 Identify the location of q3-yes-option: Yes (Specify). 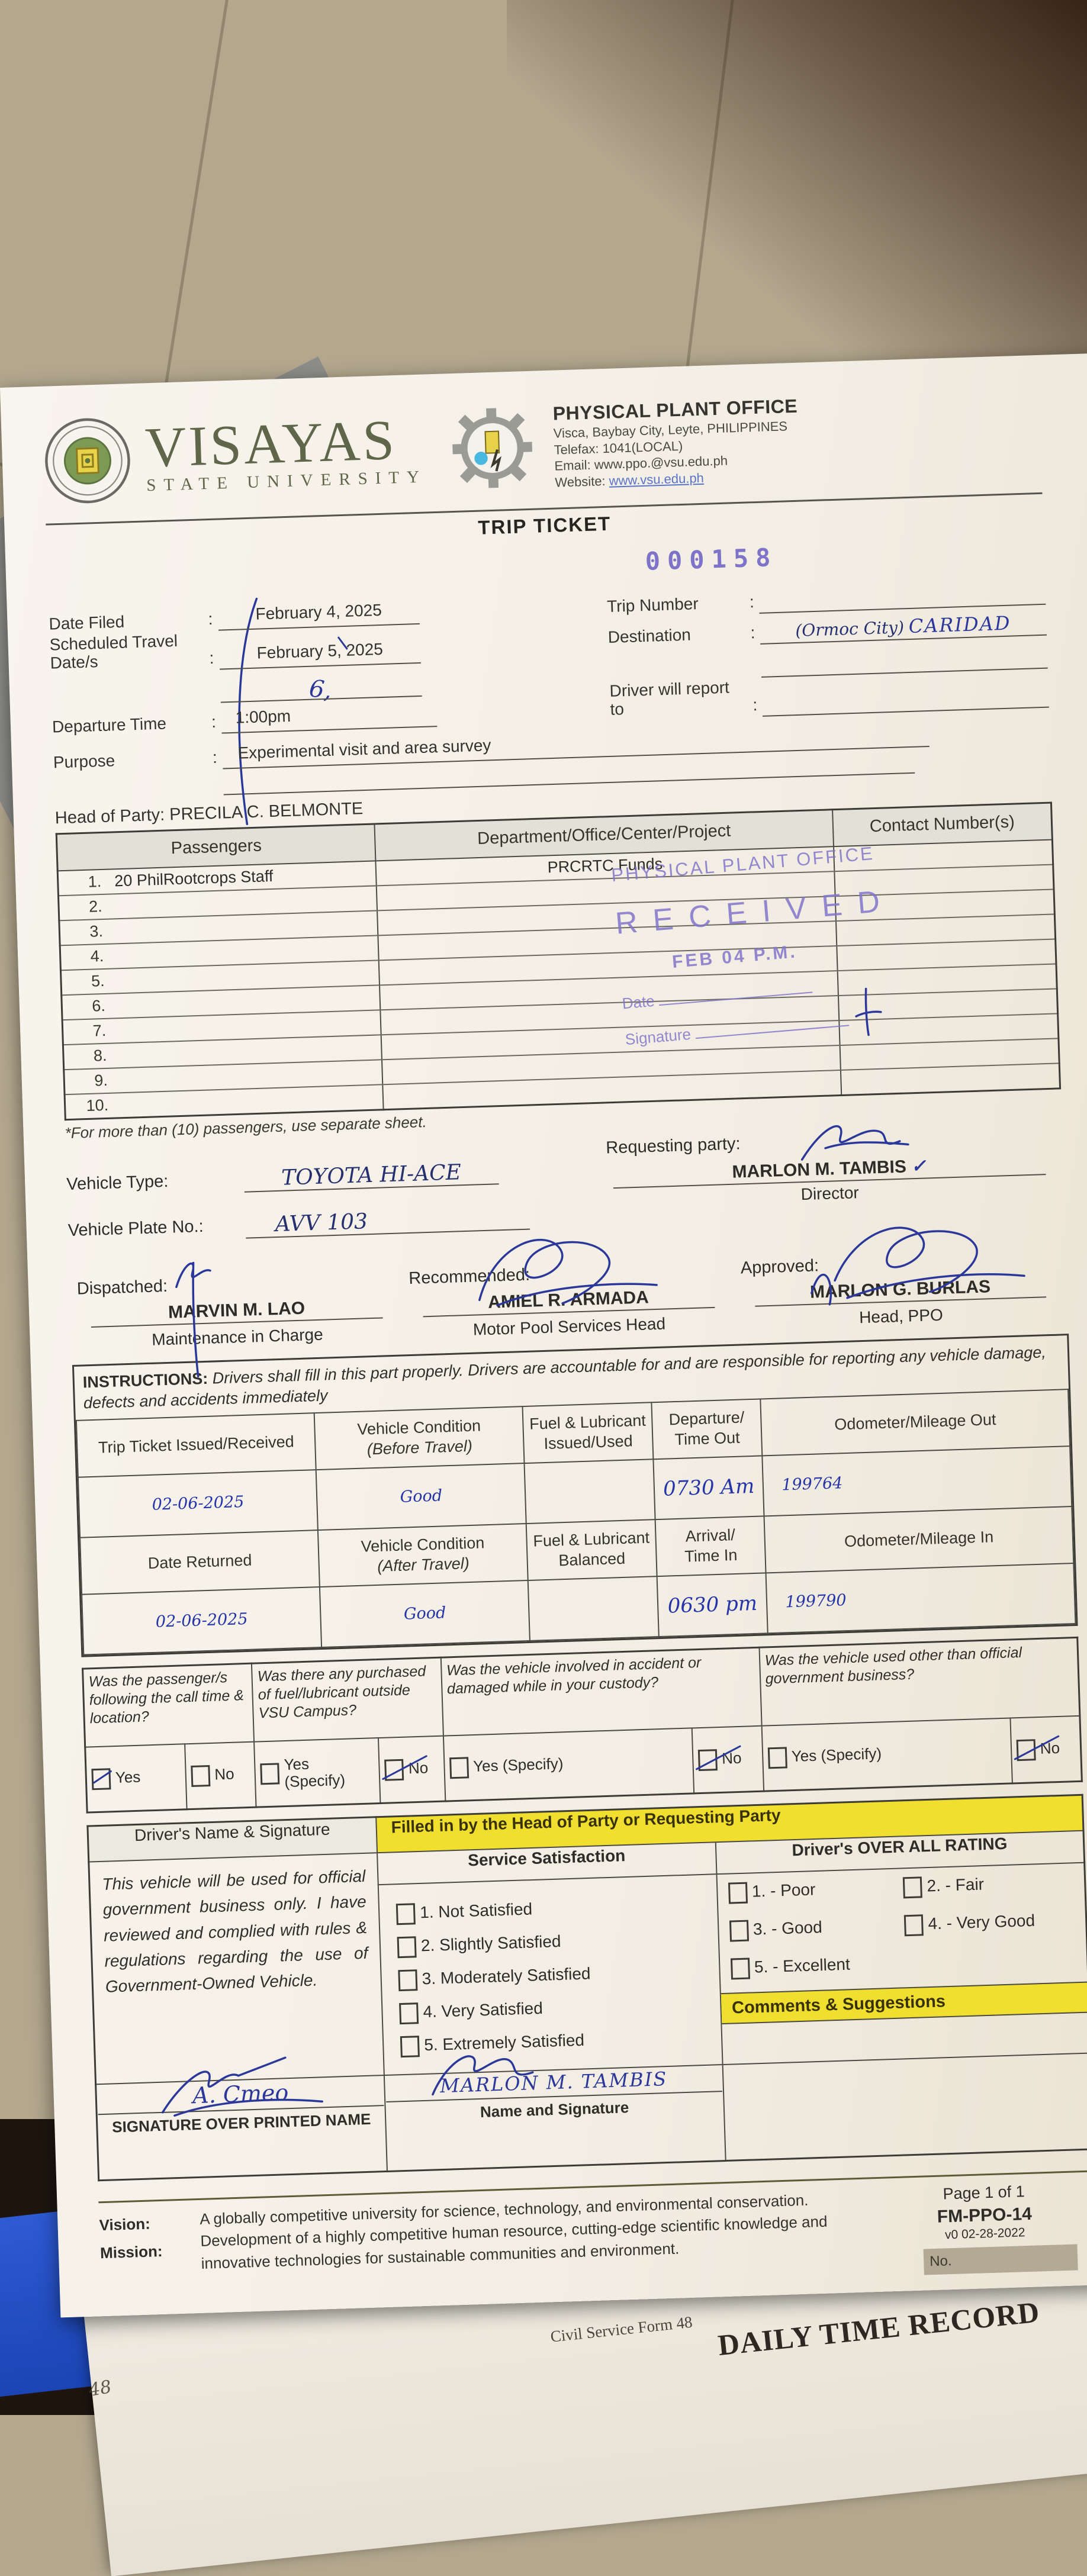
(568, 1764).